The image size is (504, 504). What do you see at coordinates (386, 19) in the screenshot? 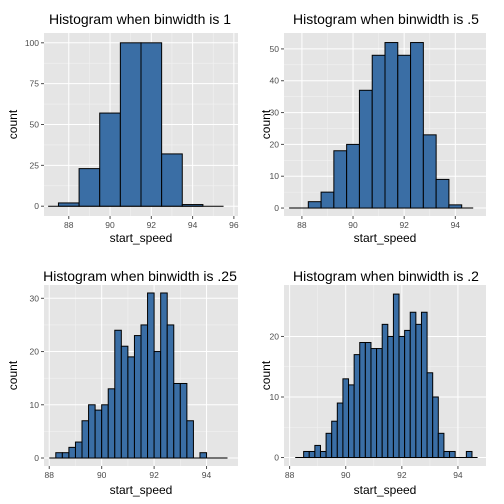
I see `chart-title: Histogram when binwidth is .5` at bounding box center [386, 19].